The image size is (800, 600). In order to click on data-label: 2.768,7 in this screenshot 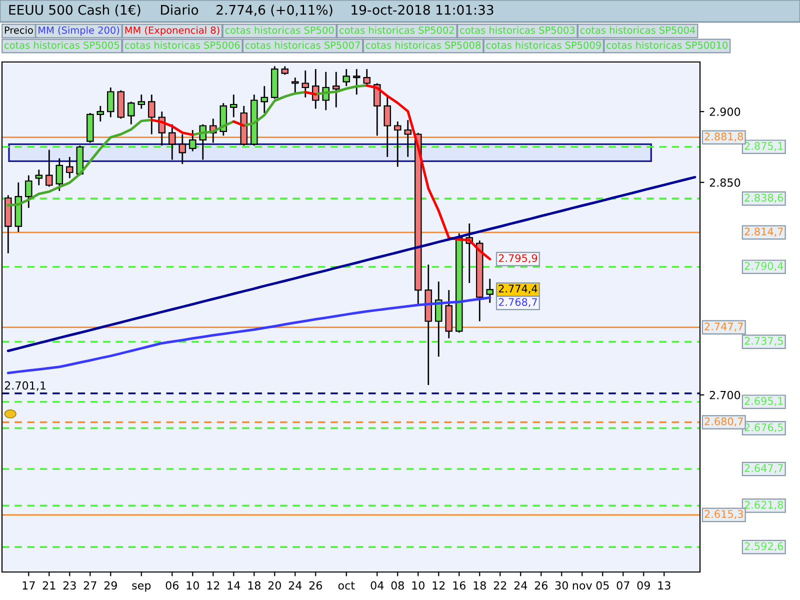, I will do `click(517, 303)`.